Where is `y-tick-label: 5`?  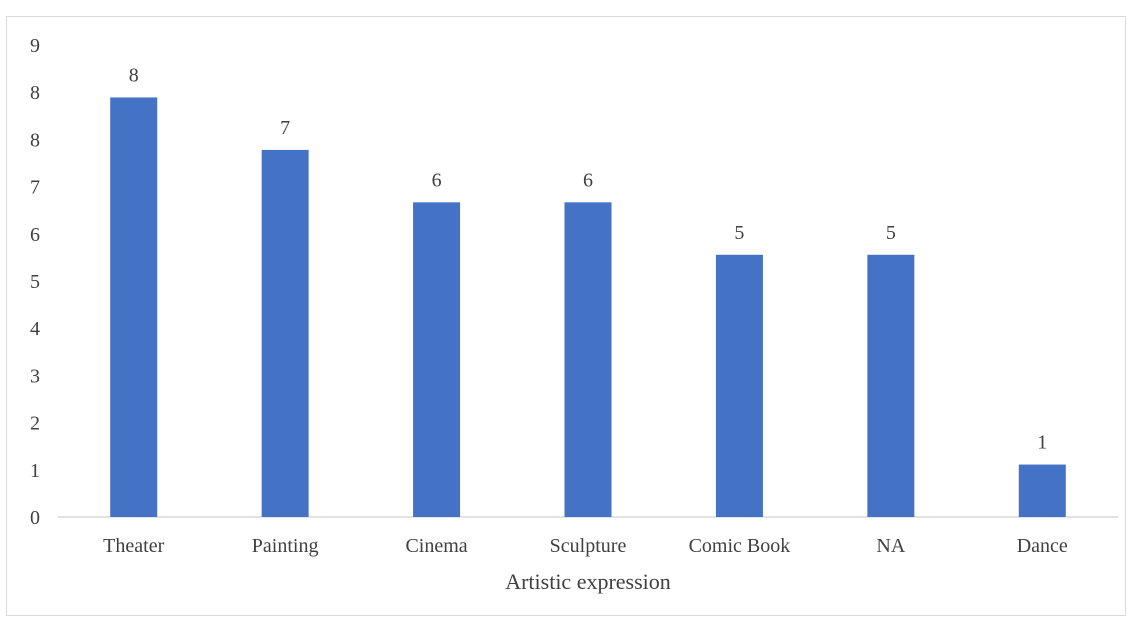
y-tick-label: 5 is located at coordinates (35, 282).